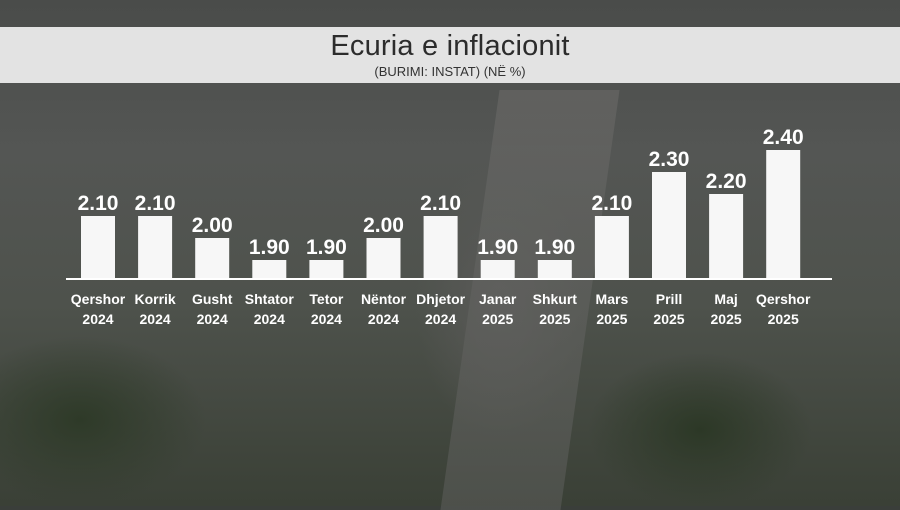  Describe the element at coordinates (783, 137) in the screenshot. I see `bar-value-label: 2.40` at that location.